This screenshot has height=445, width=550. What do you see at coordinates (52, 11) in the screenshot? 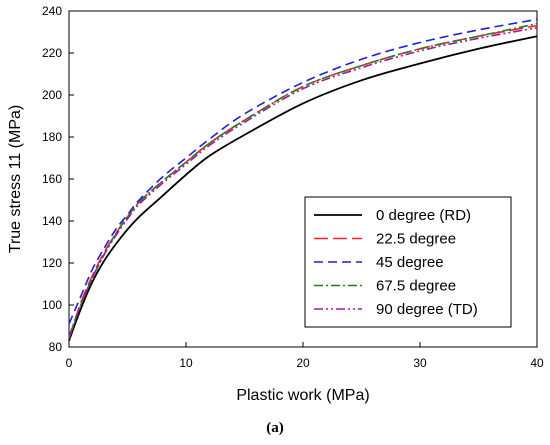
I see `y-tick-label: 240` at bounding box center [52, 11].